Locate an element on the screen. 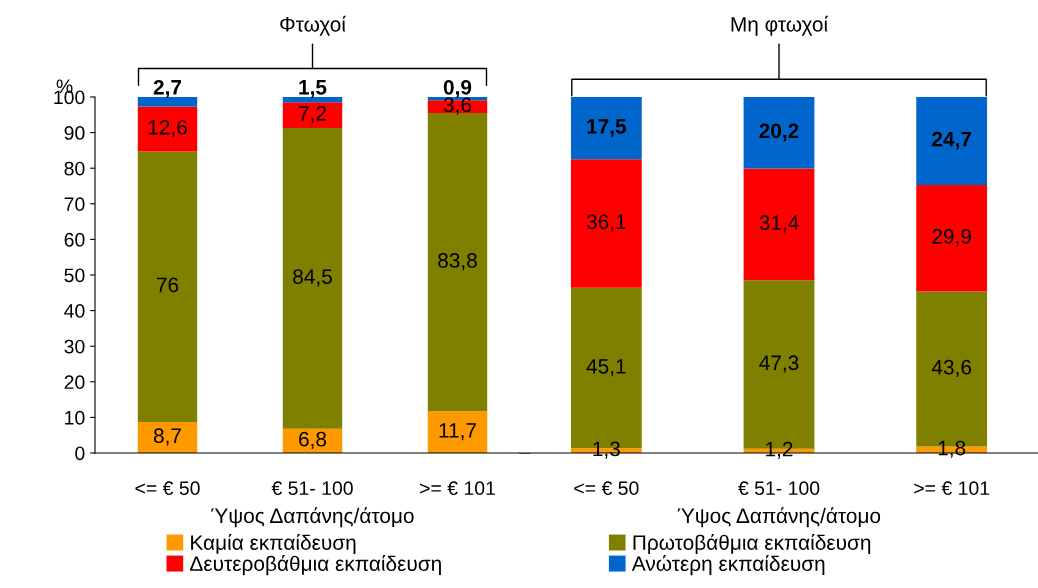 This screenshot has width=1038, height=588. data-label: 47,3 is located at coordinates (779, 364).